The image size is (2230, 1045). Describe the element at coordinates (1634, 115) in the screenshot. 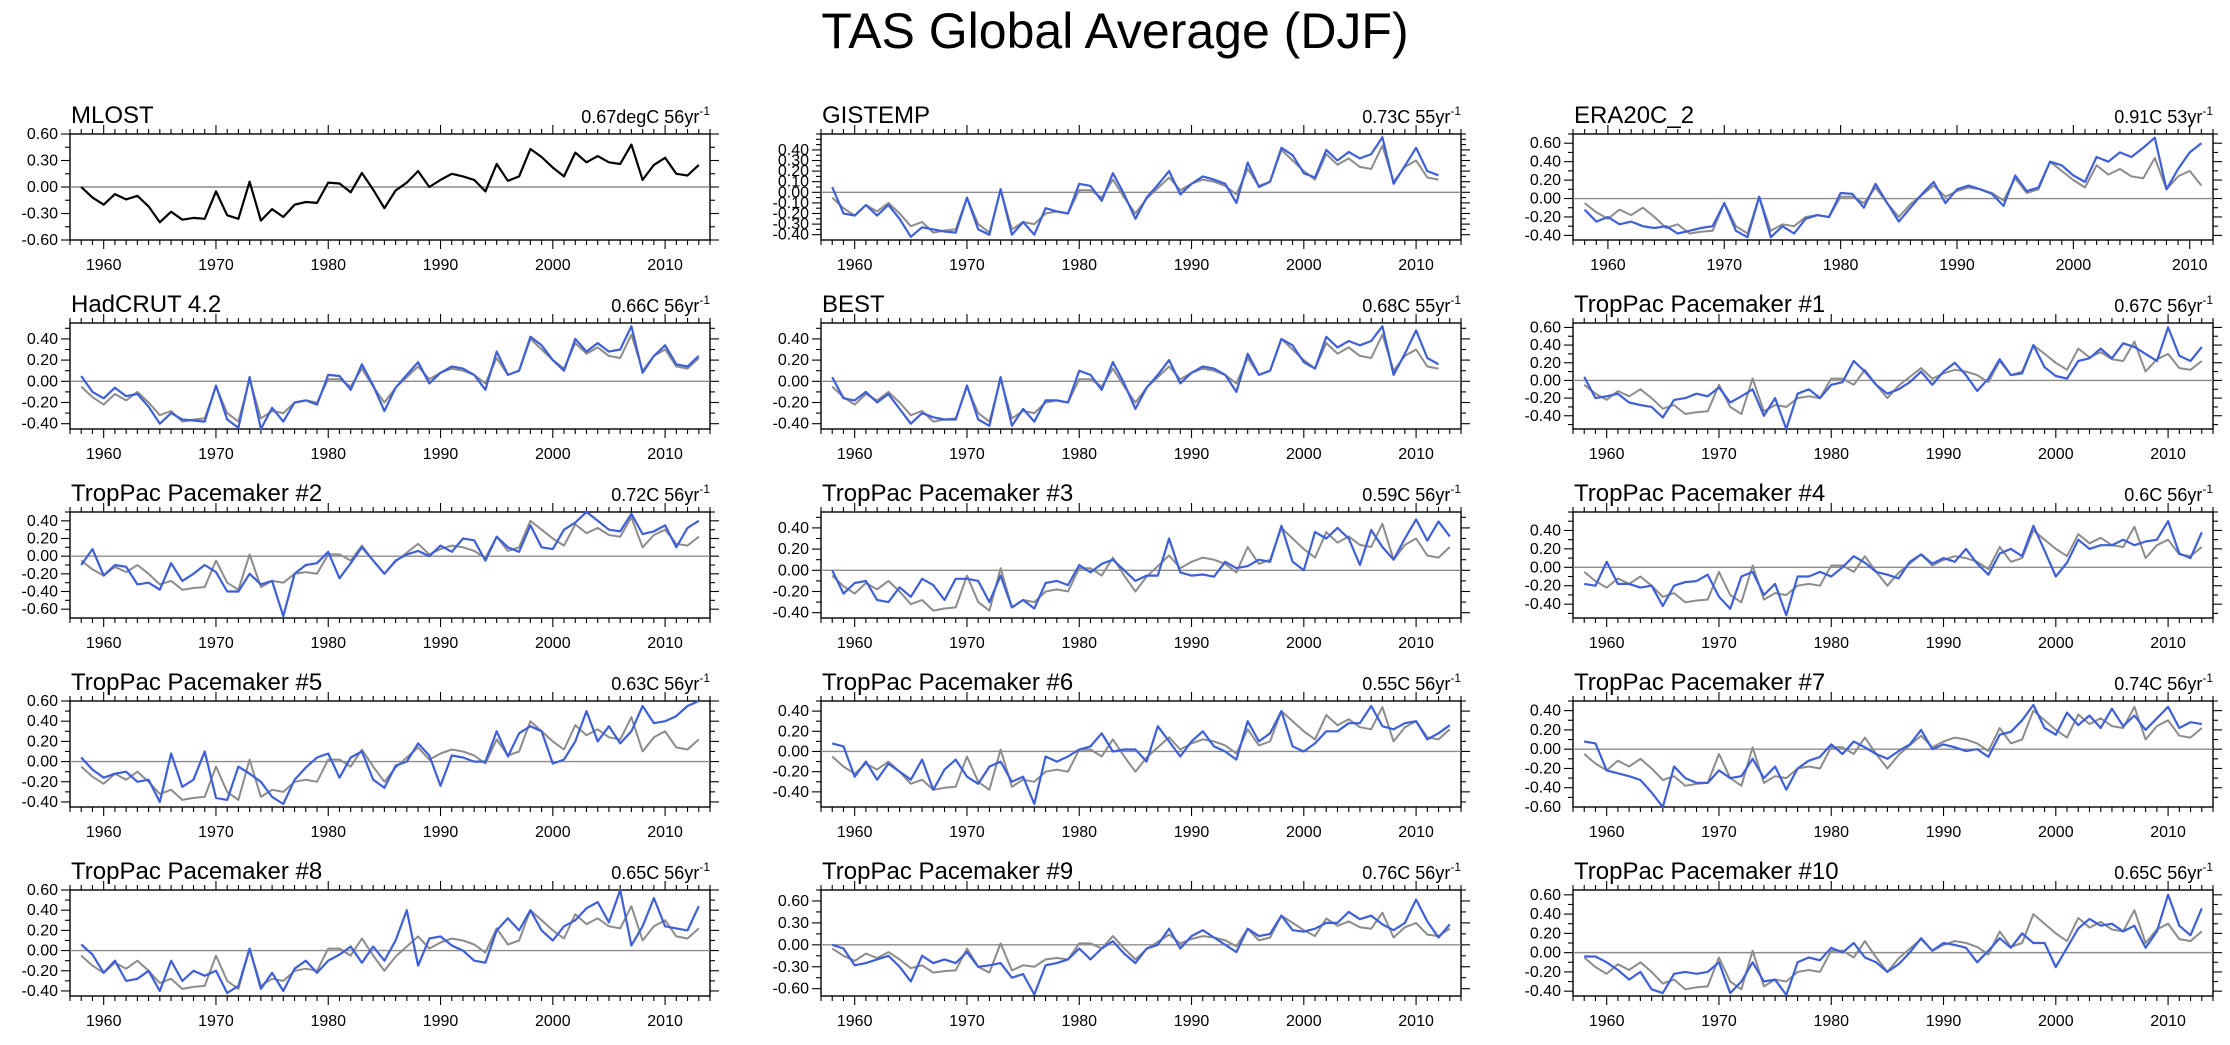

I see `panel-title: ERA20C_2` at that location.